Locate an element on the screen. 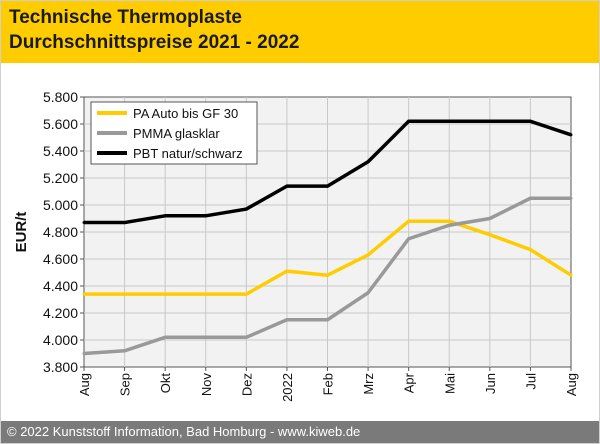 This screenshot has width=600, height=444. y-tick-label: 4.400 is located at coordinates (60, 286).